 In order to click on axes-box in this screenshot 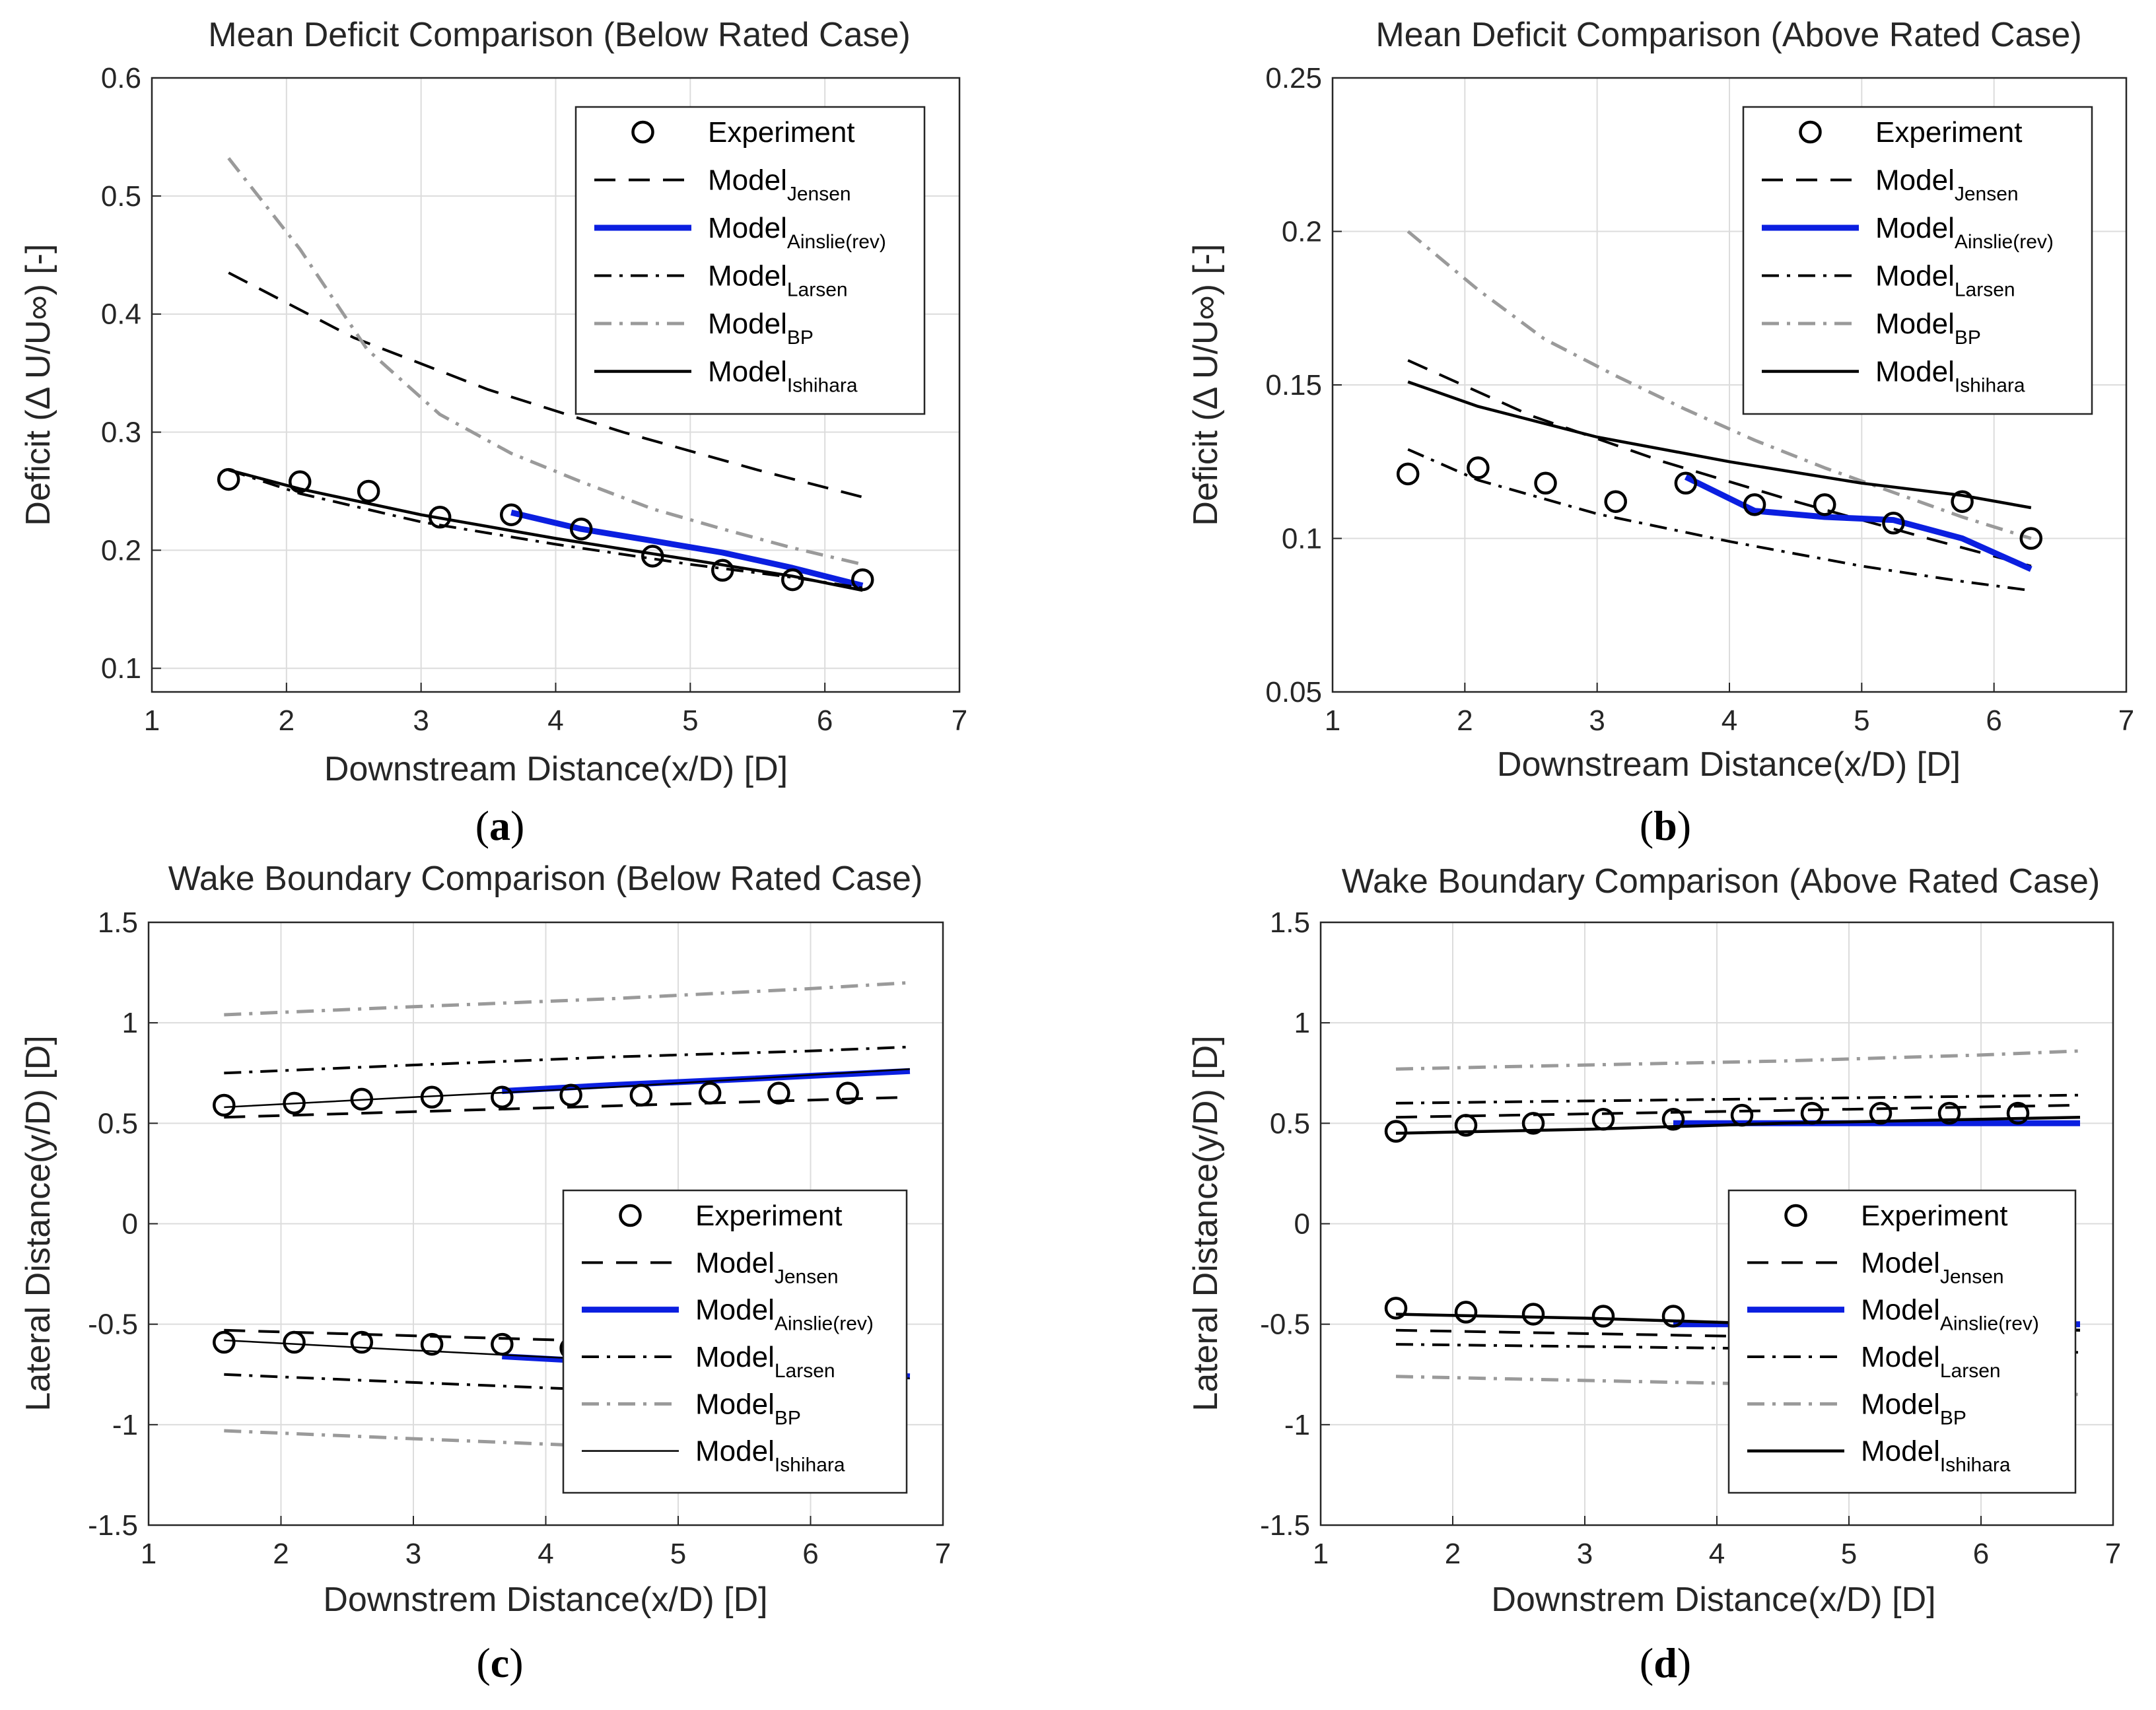, I will do `click(545, 1223)`.